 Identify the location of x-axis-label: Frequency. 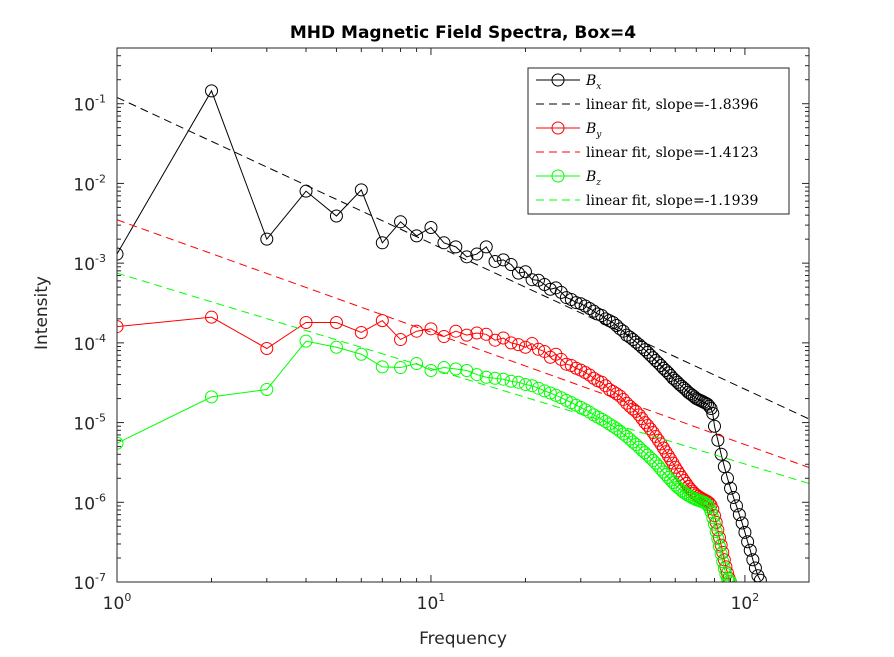
(463, 639).